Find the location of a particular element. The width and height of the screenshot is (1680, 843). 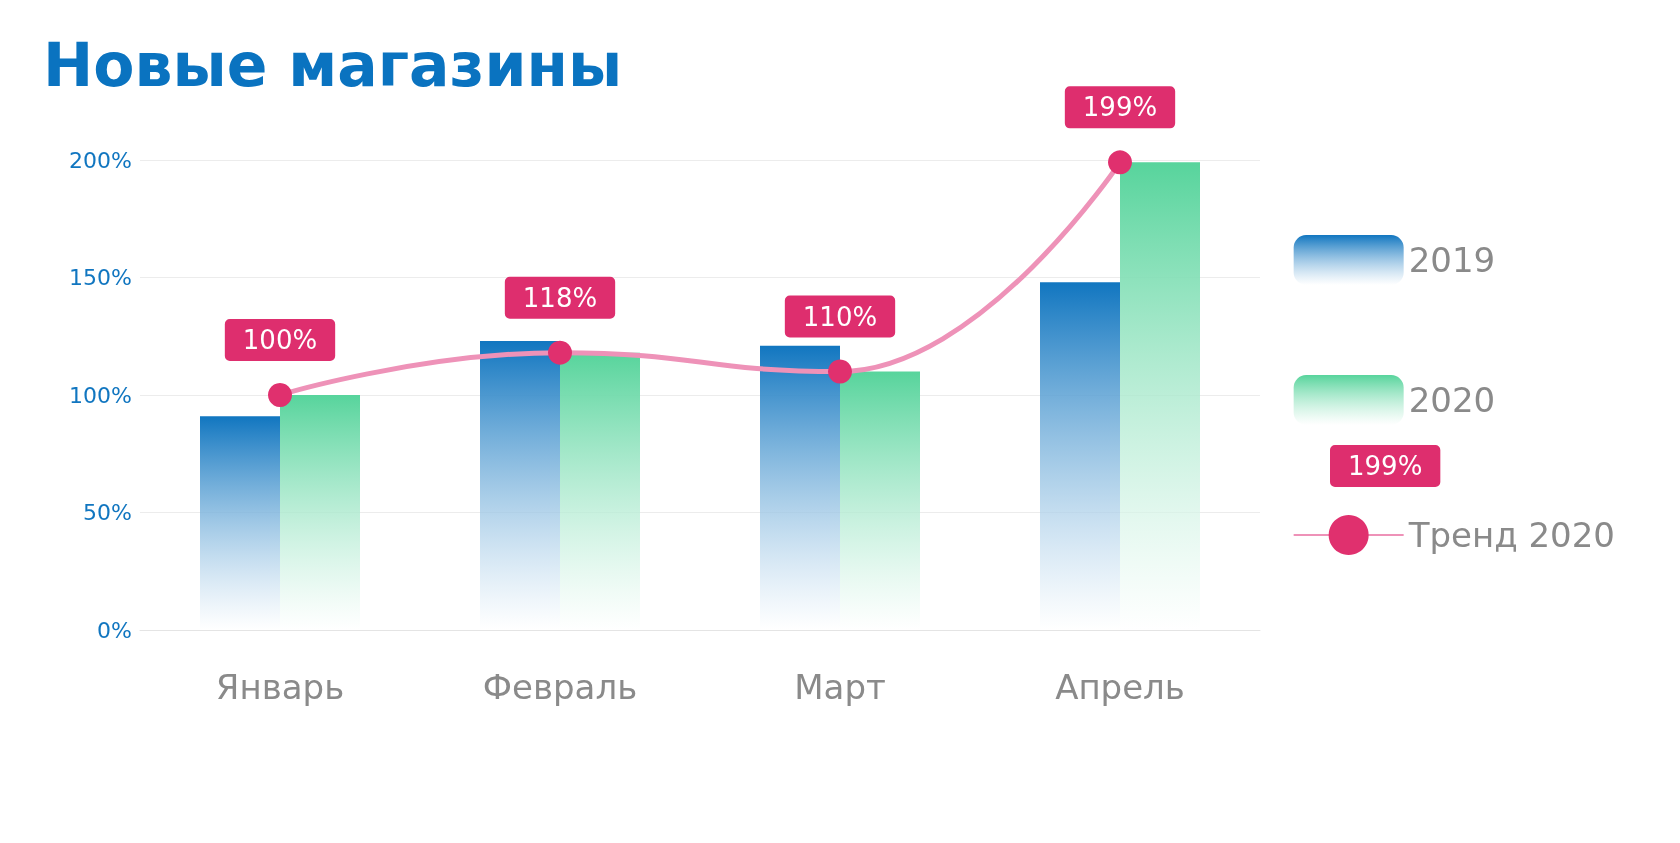

text: 199% is located at coordinates (1385, 466).